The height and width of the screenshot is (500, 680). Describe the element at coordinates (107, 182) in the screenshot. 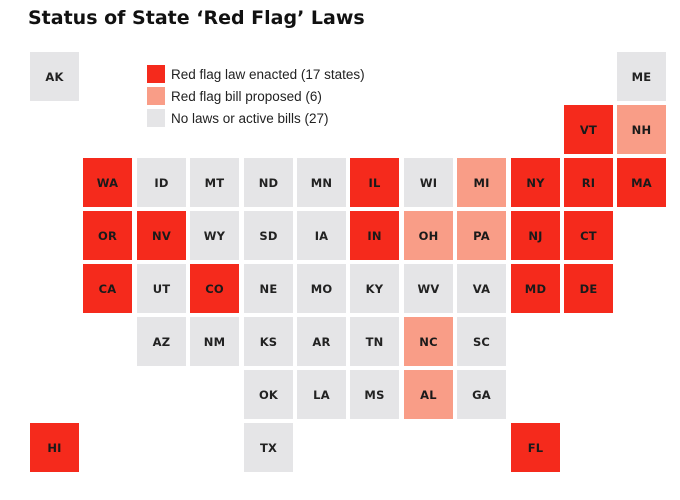

I see `state-tile-wa: WA` at that location.